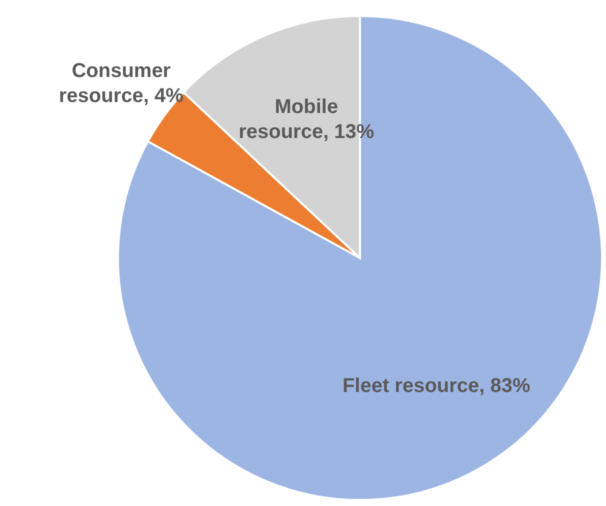  Describe the element at coordinates (306, 120) in the screenshot. I see `slice-label: Mobile resource, 13%` at that location.